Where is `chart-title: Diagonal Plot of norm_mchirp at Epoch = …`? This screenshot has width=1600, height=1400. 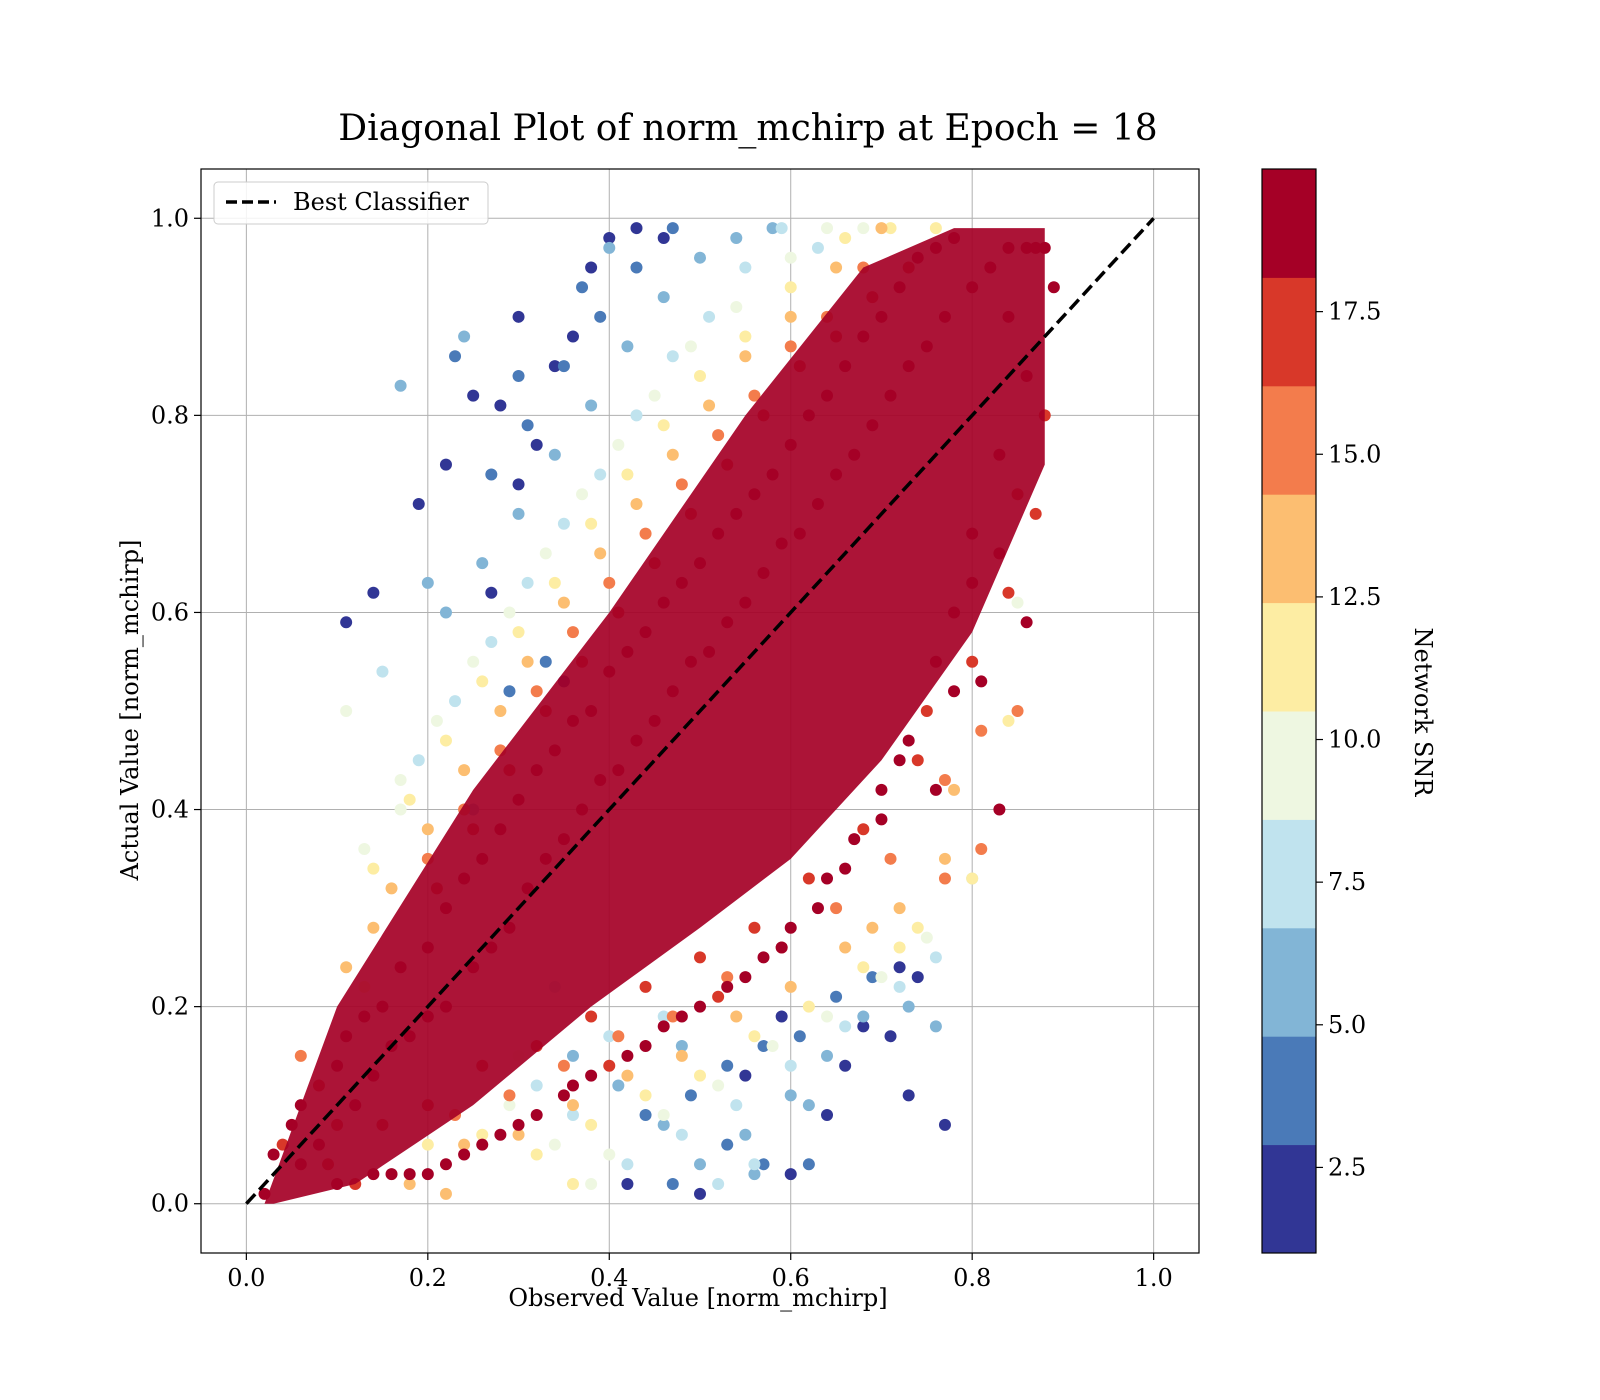
chart-title: Diagonal Plot of norm_mchirp at Epoch = … is located at coordinates (747, 128).